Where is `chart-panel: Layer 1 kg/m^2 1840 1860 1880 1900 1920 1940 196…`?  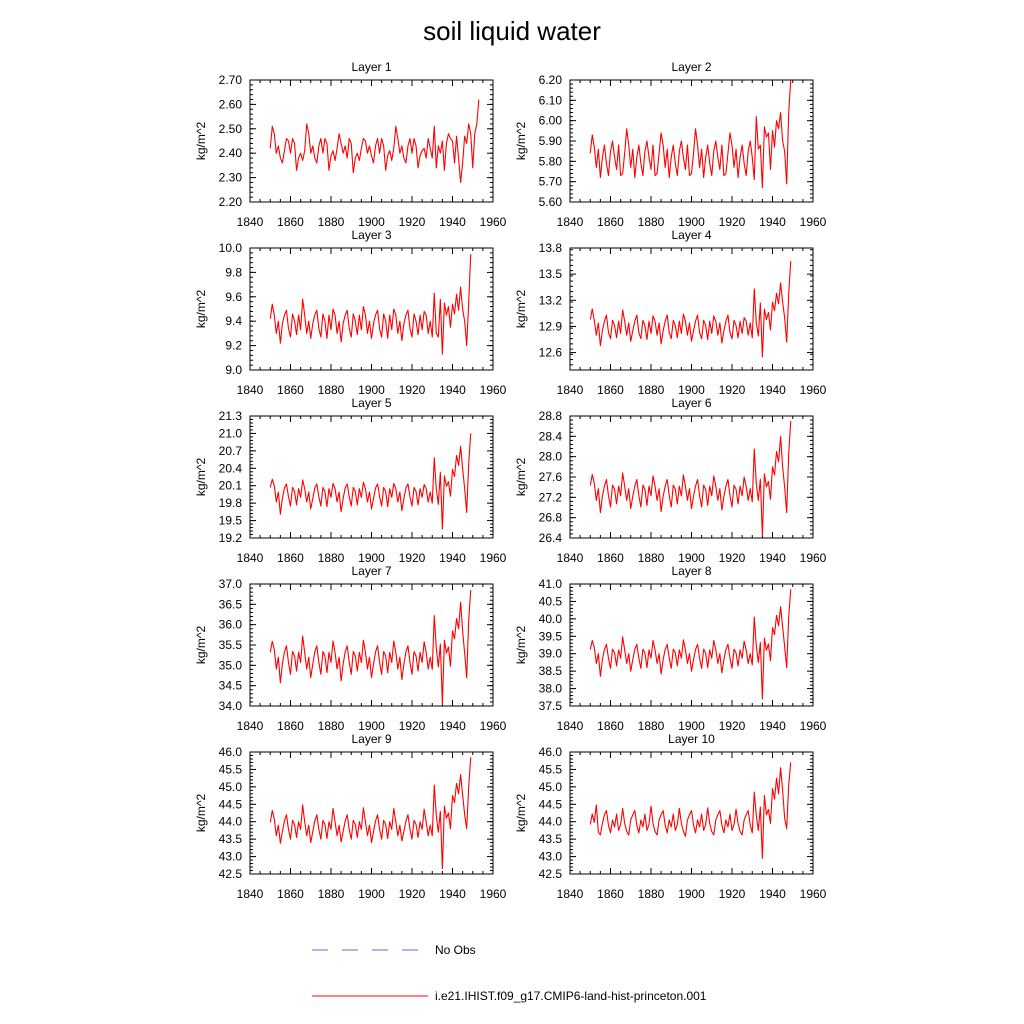 chart-panel: Layer 1 kg/m^2 1840 1860 1880 1900 1920 1940 196… is located at coordinates (350, 144).